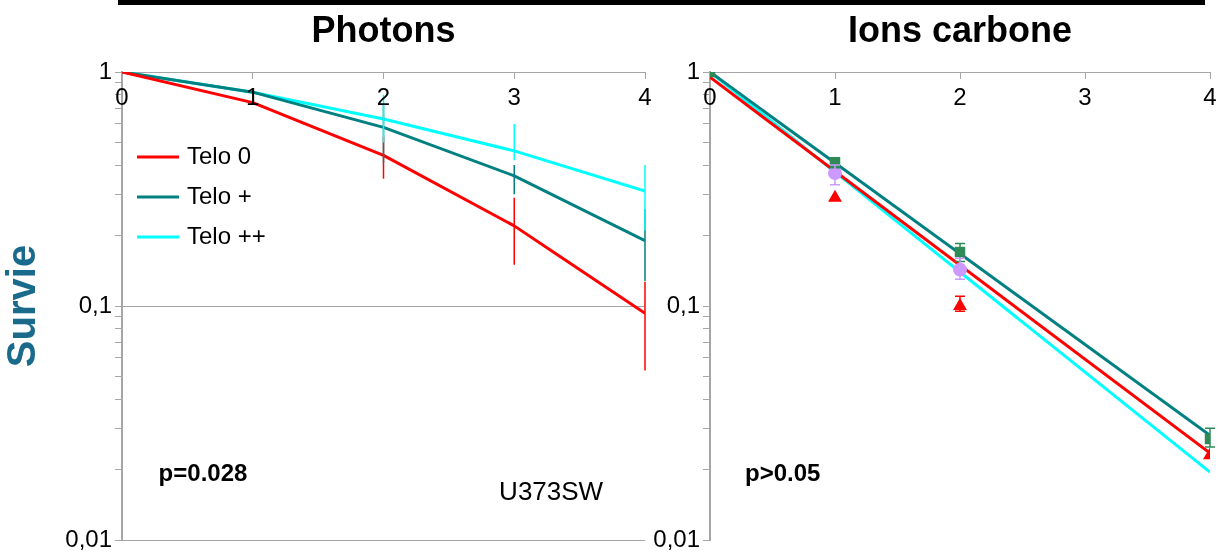  Describe the element at coordinates (22, 306) in the screenshot. I see `y-axis-title: Survie` at that location.